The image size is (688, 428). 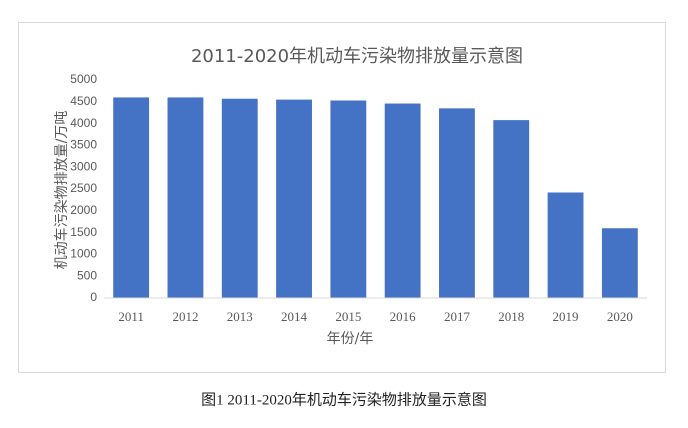 What do you see at coordinates (83, 166) in the screenshot?
I see `y-tick-label: 3000` at bounding box center [83, 166].